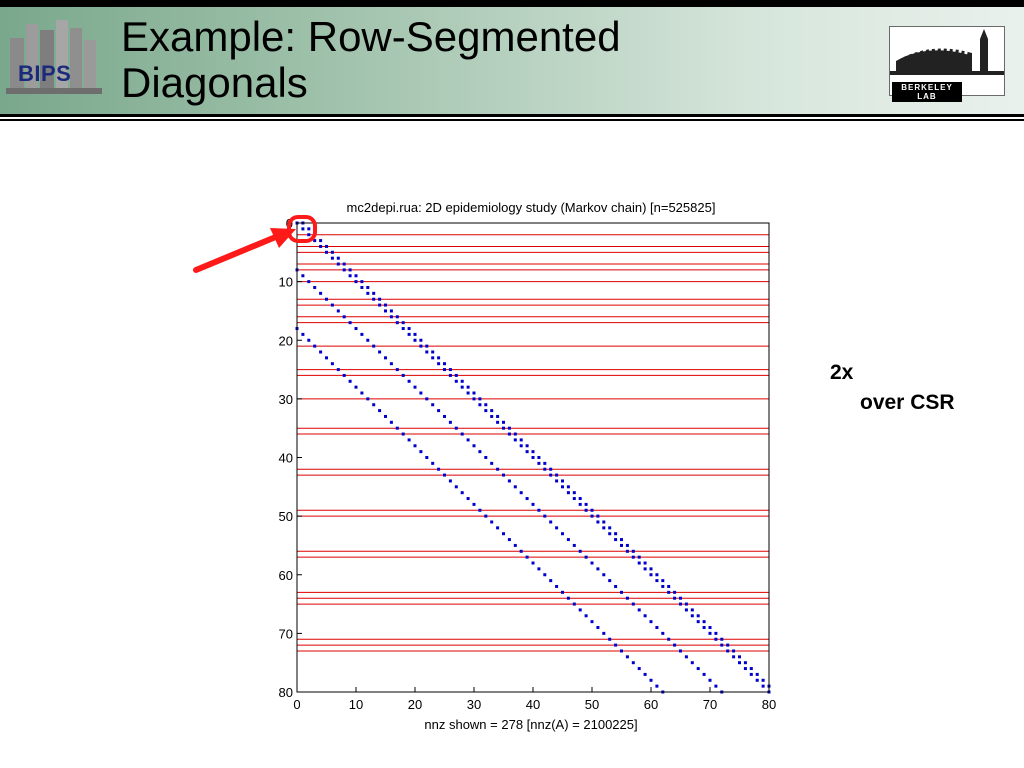 This screenshot has width=1024, height=768. What do you see at coordinates (286, 399) in the screenshot?
I see `y-tick-label: 30` at bounding box center [286, 399].